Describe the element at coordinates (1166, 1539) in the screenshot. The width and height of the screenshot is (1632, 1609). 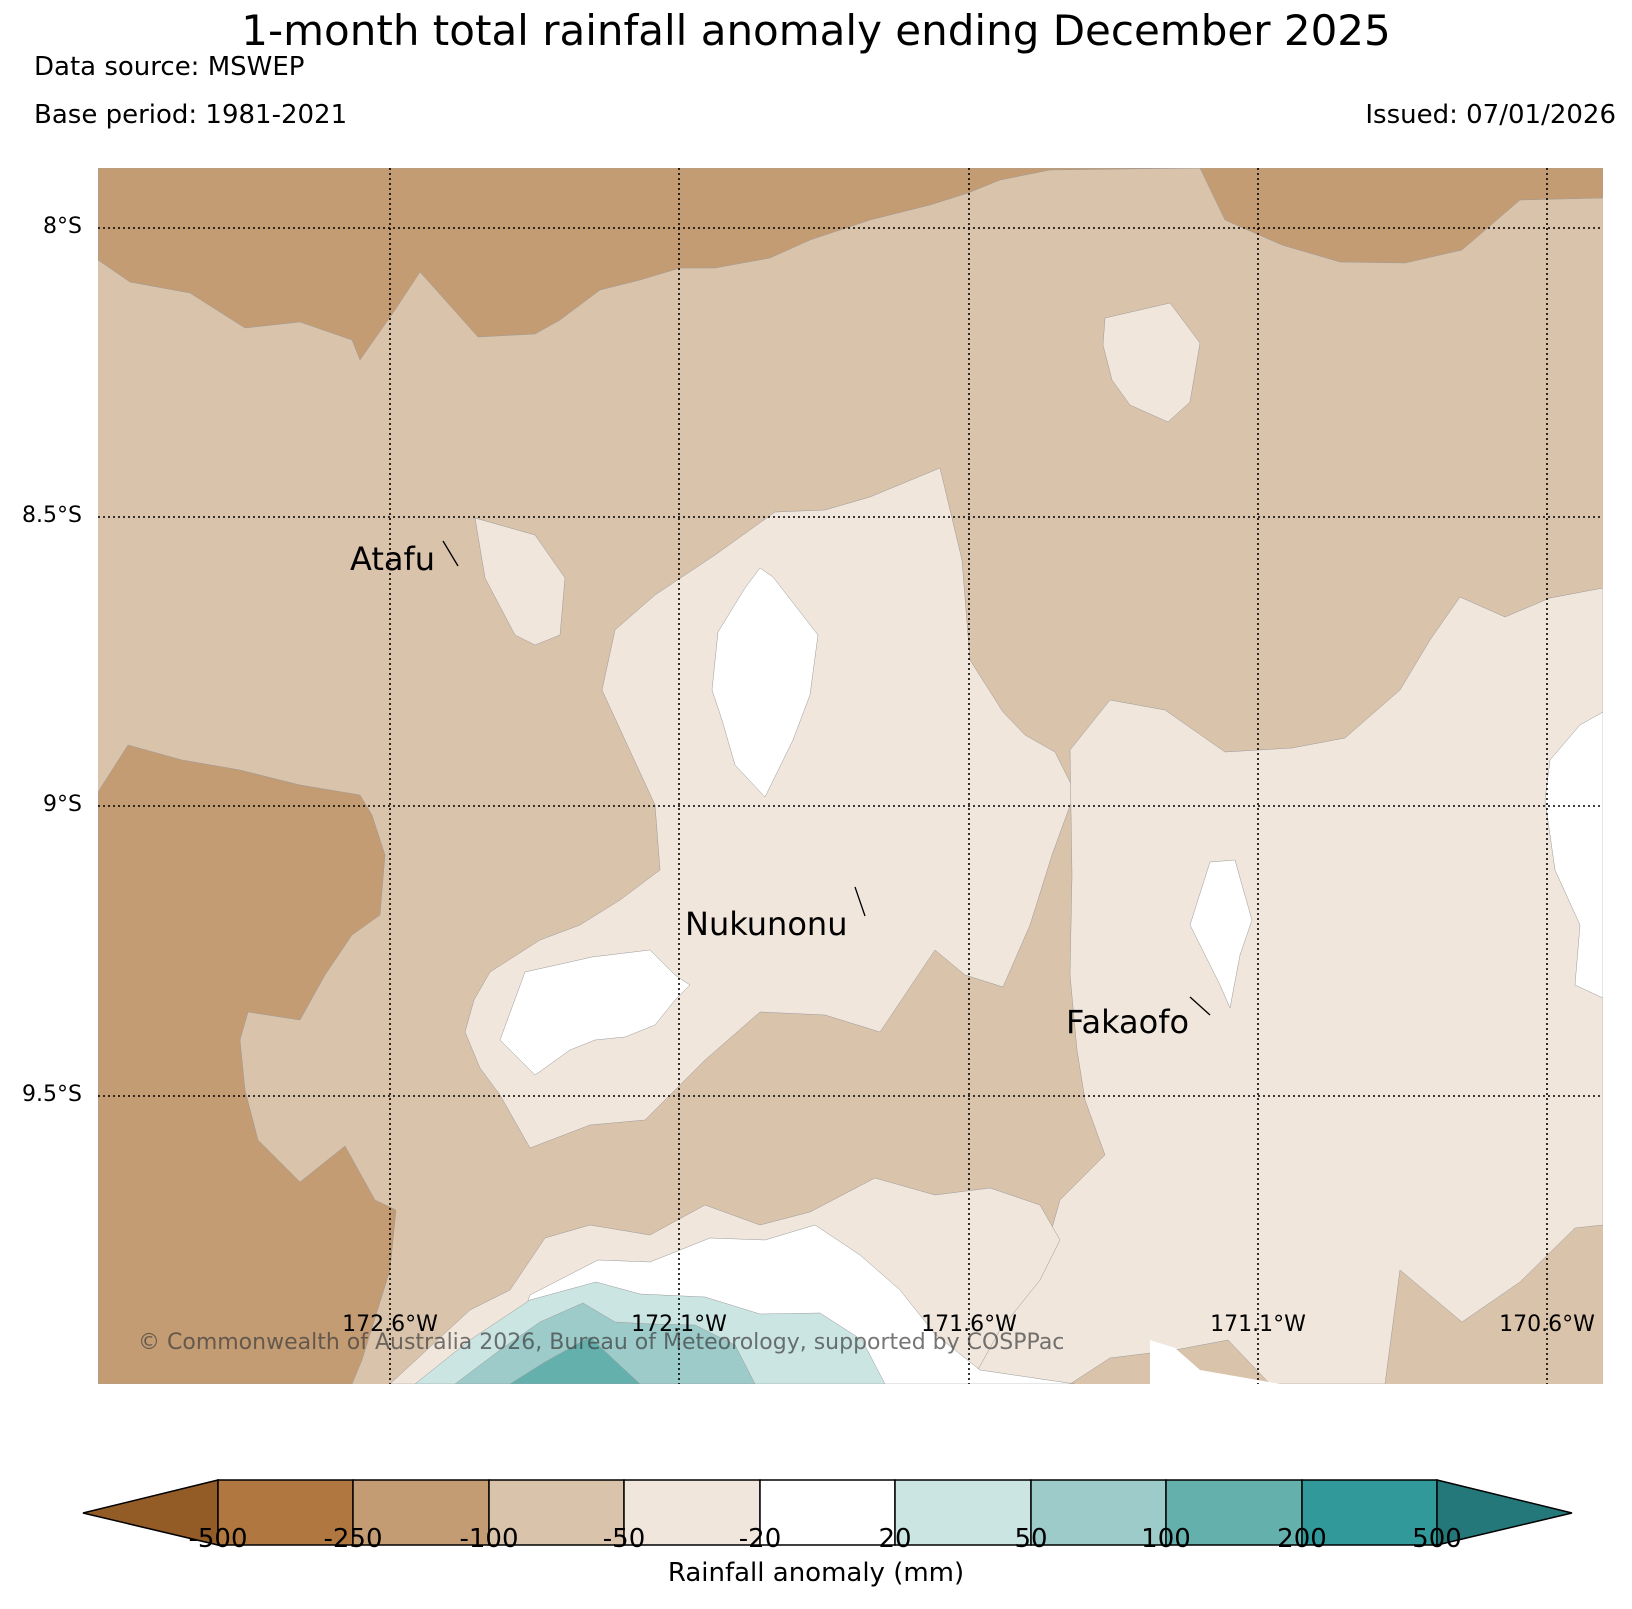
I see `colorbar-tick: 100` at that location.